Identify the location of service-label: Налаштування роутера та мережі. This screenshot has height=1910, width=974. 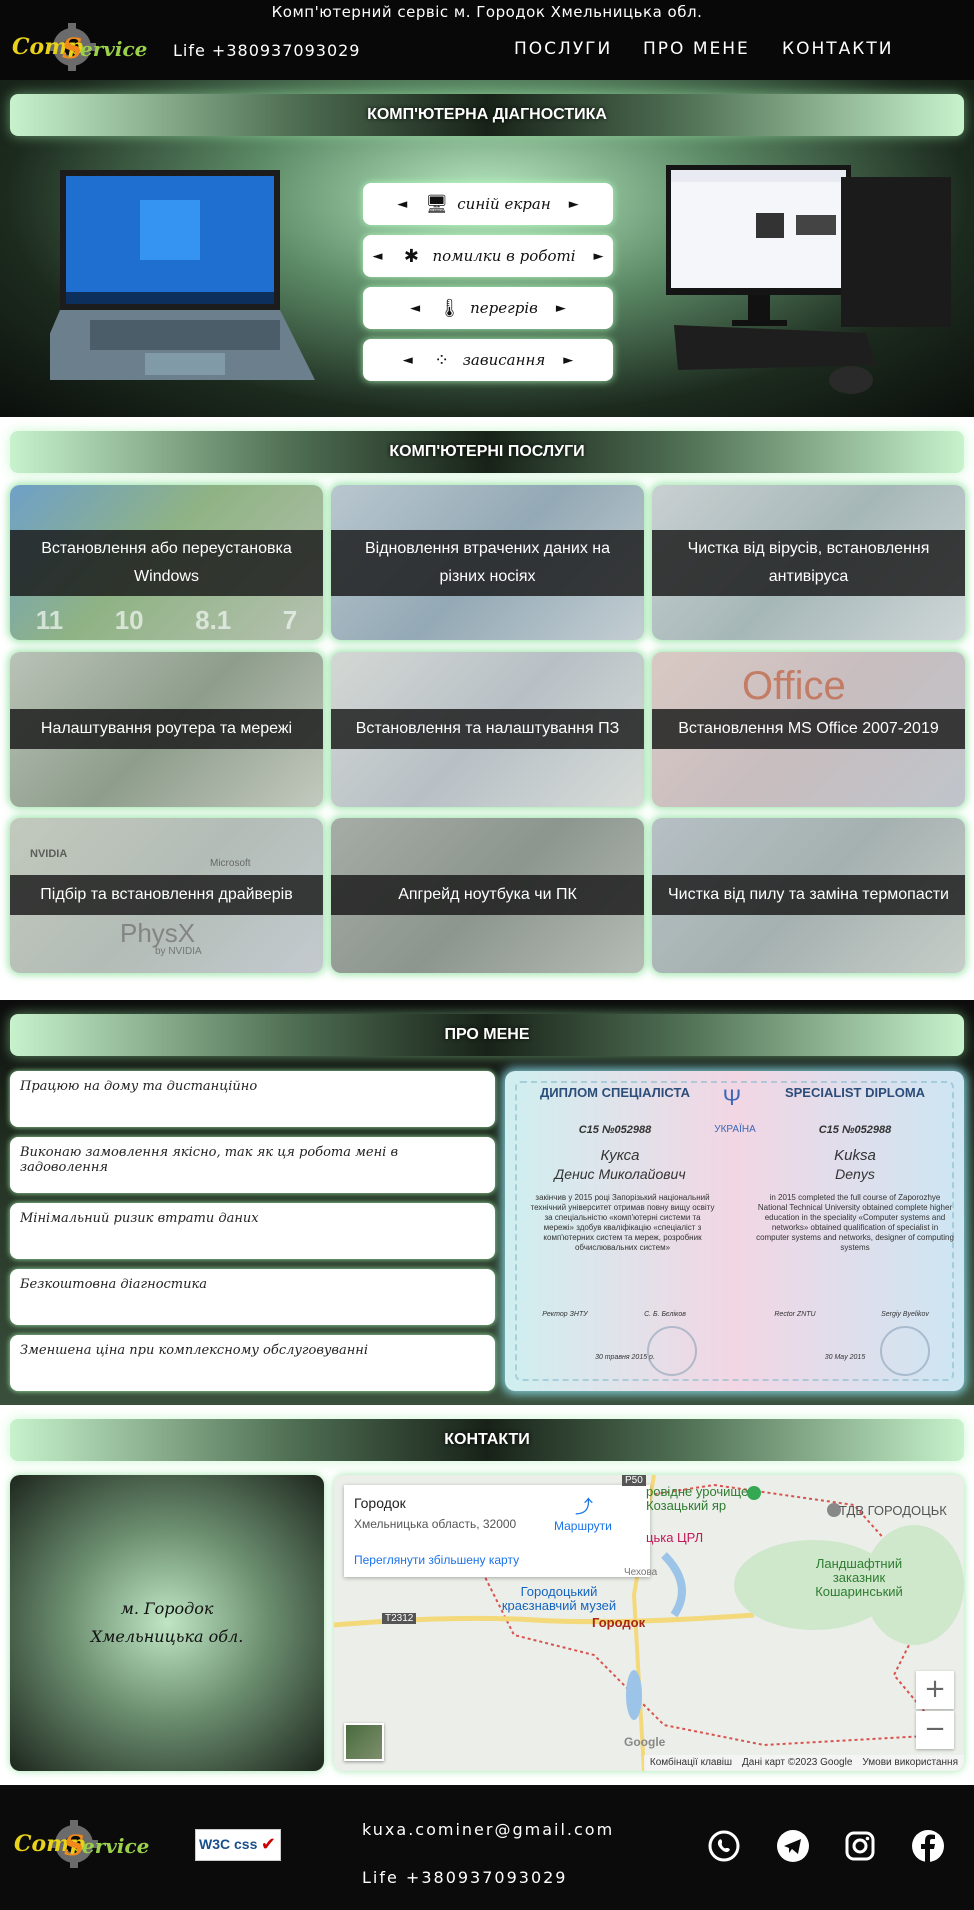
(166, 729).